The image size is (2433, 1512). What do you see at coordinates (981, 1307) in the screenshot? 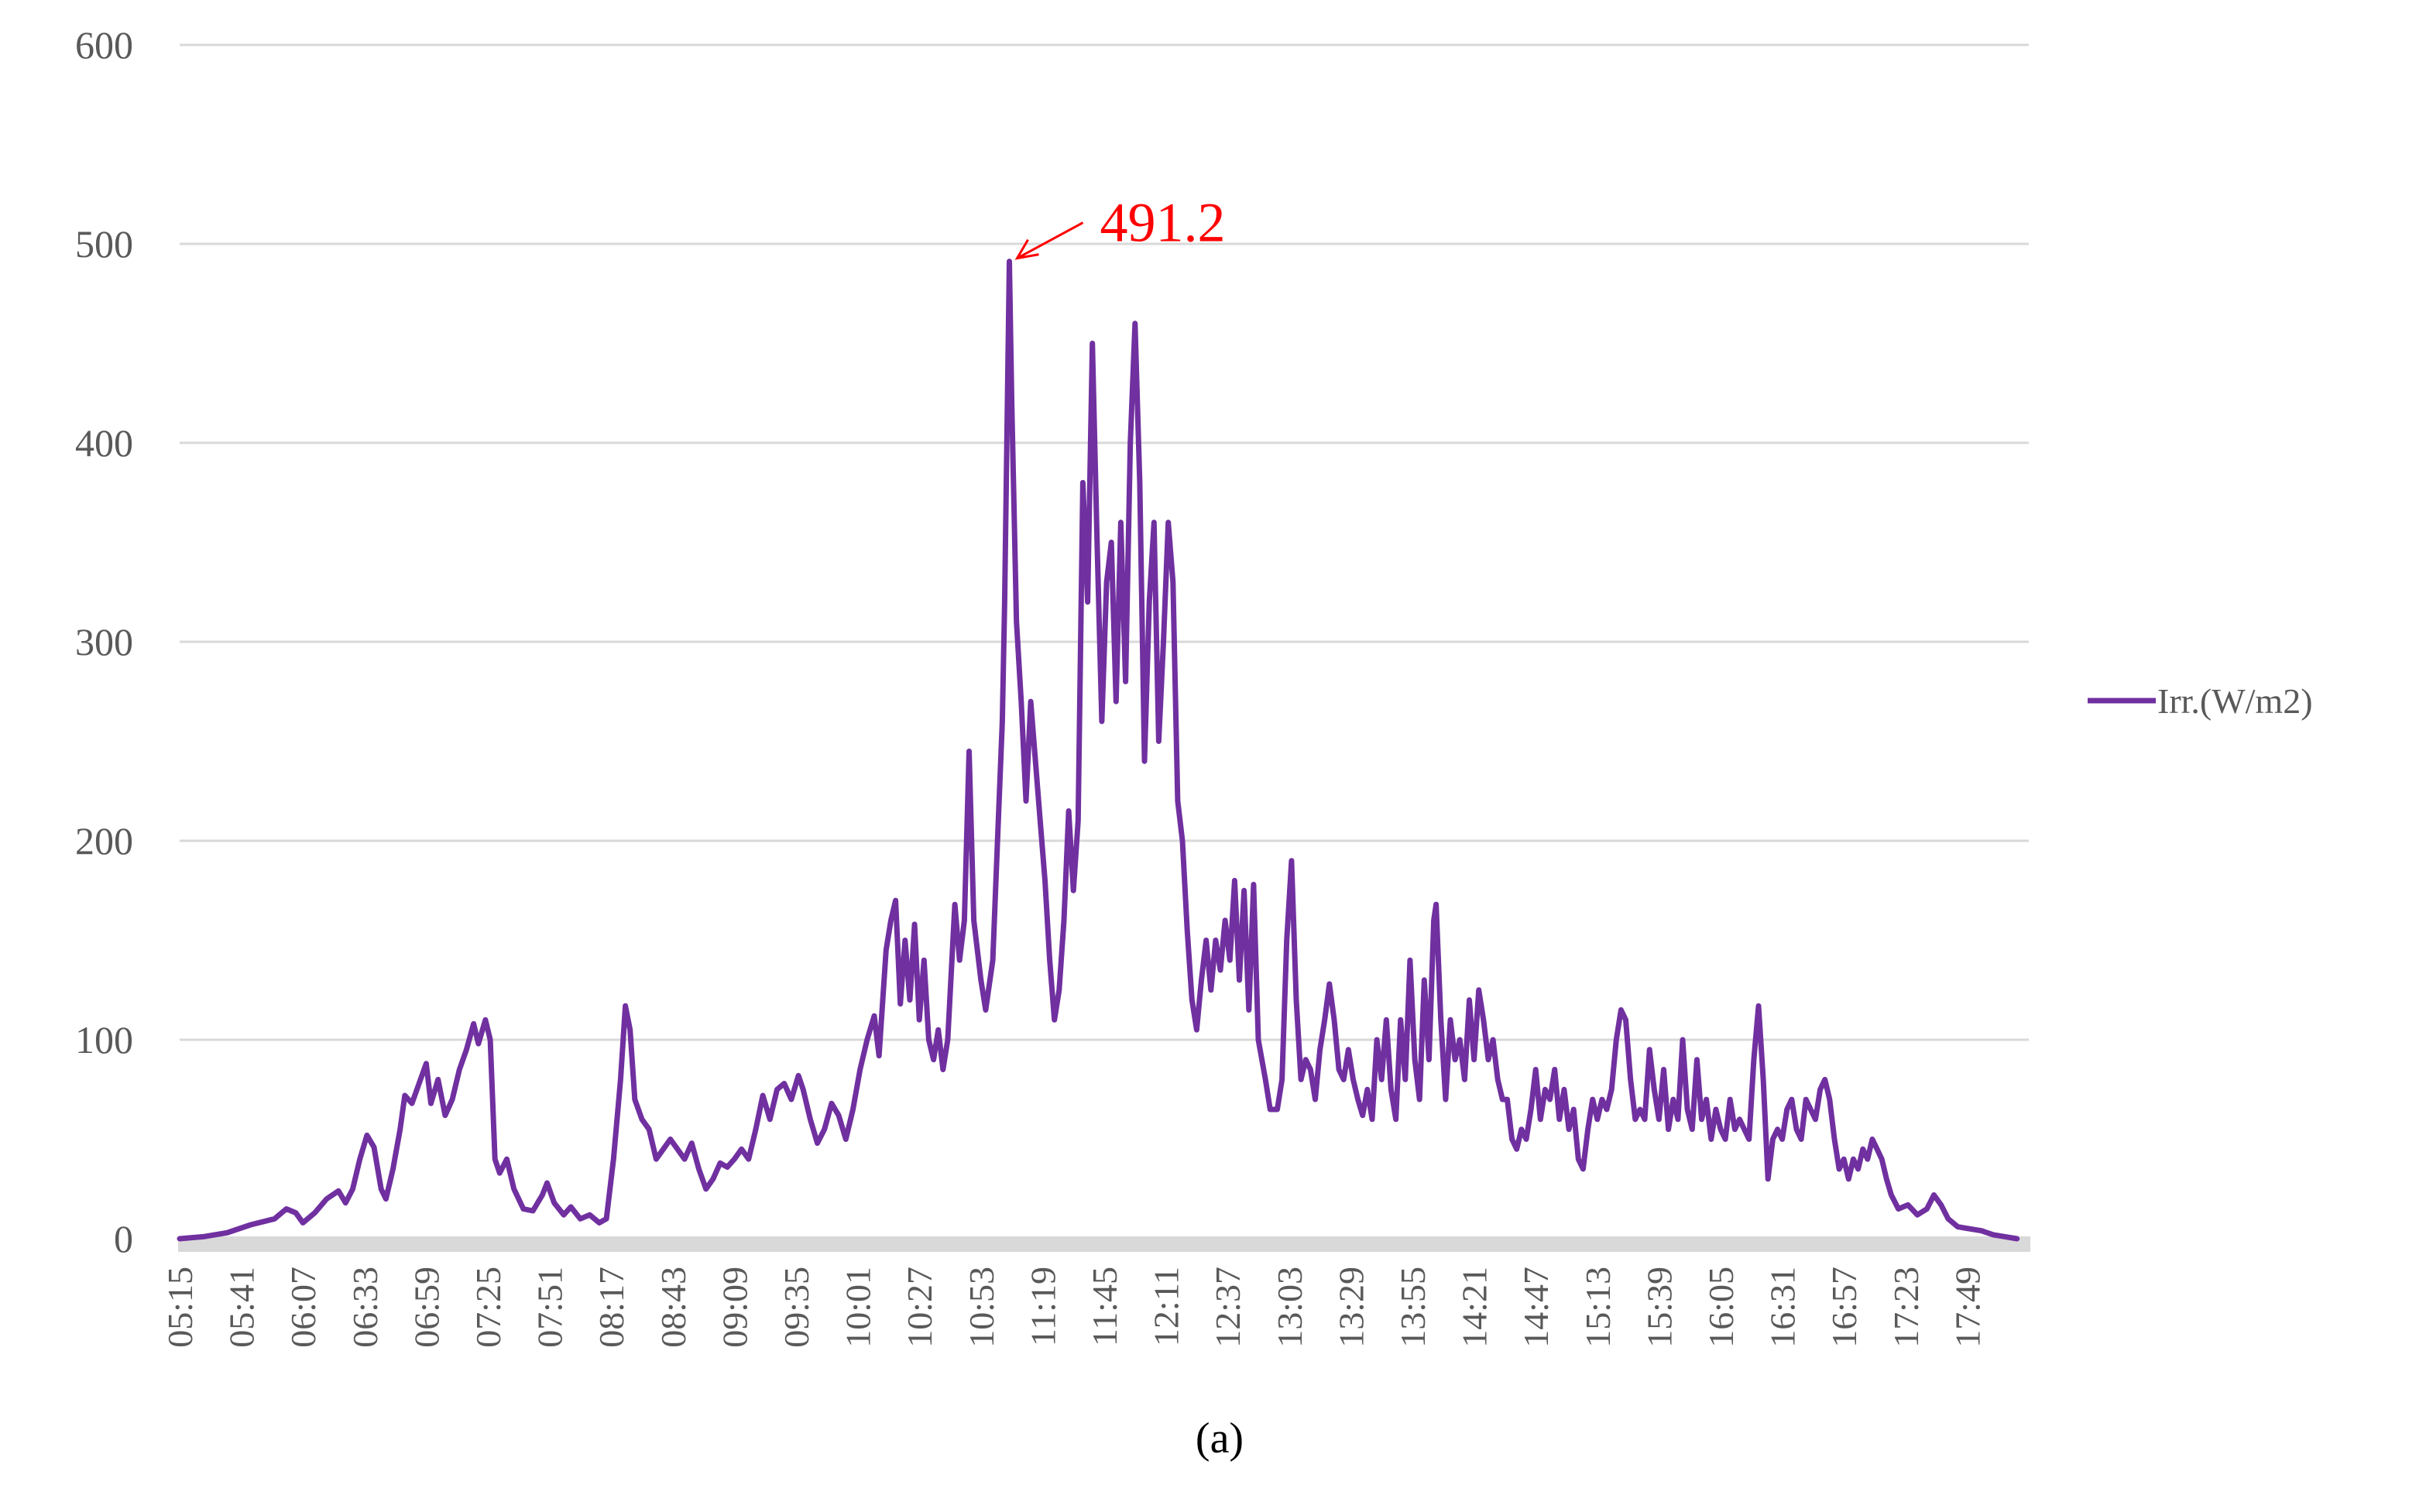
I see `x-tick-label: 10:53` at bounding box center [981, 1307].